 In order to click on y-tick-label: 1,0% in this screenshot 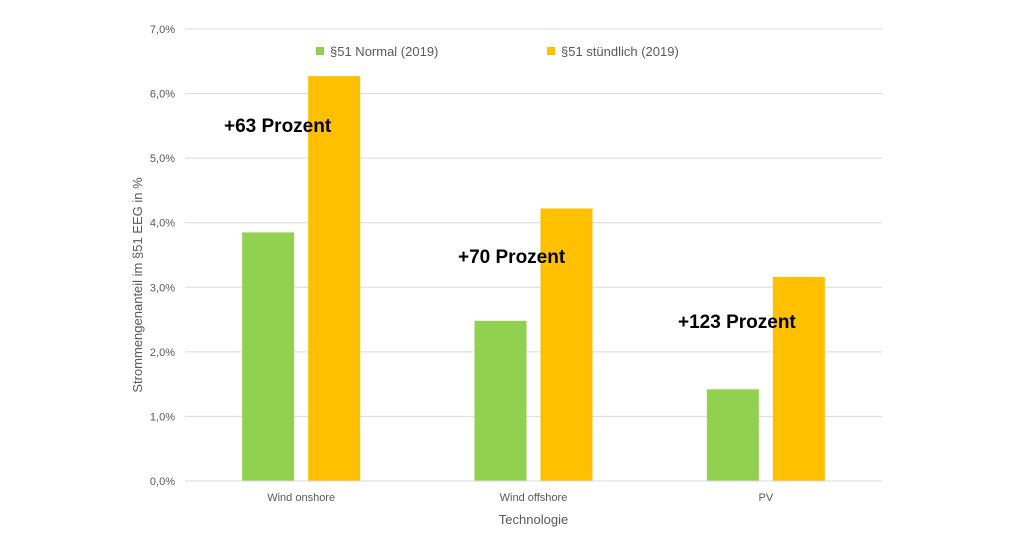, I will do `click(162, 417)`.